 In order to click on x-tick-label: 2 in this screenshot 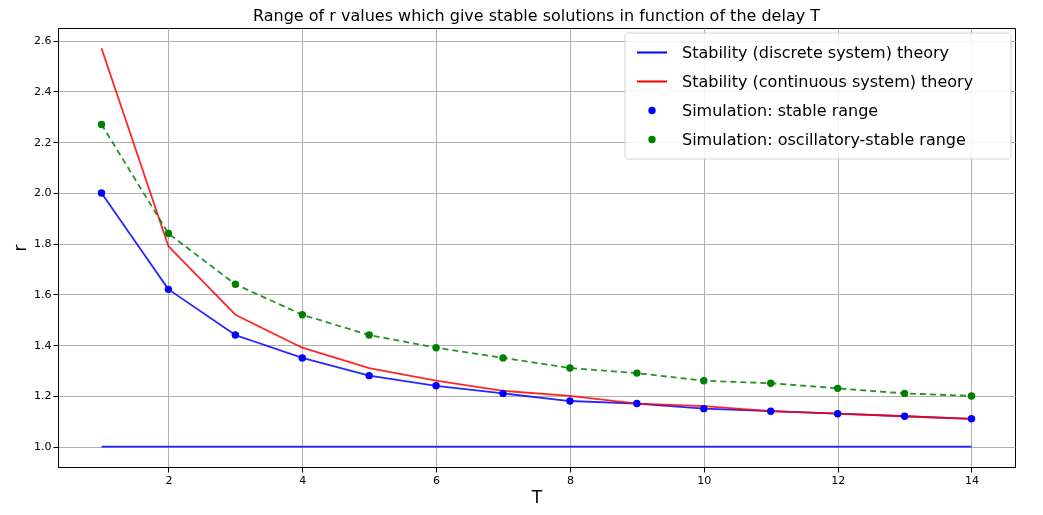, I will do `click(169, 480)`.